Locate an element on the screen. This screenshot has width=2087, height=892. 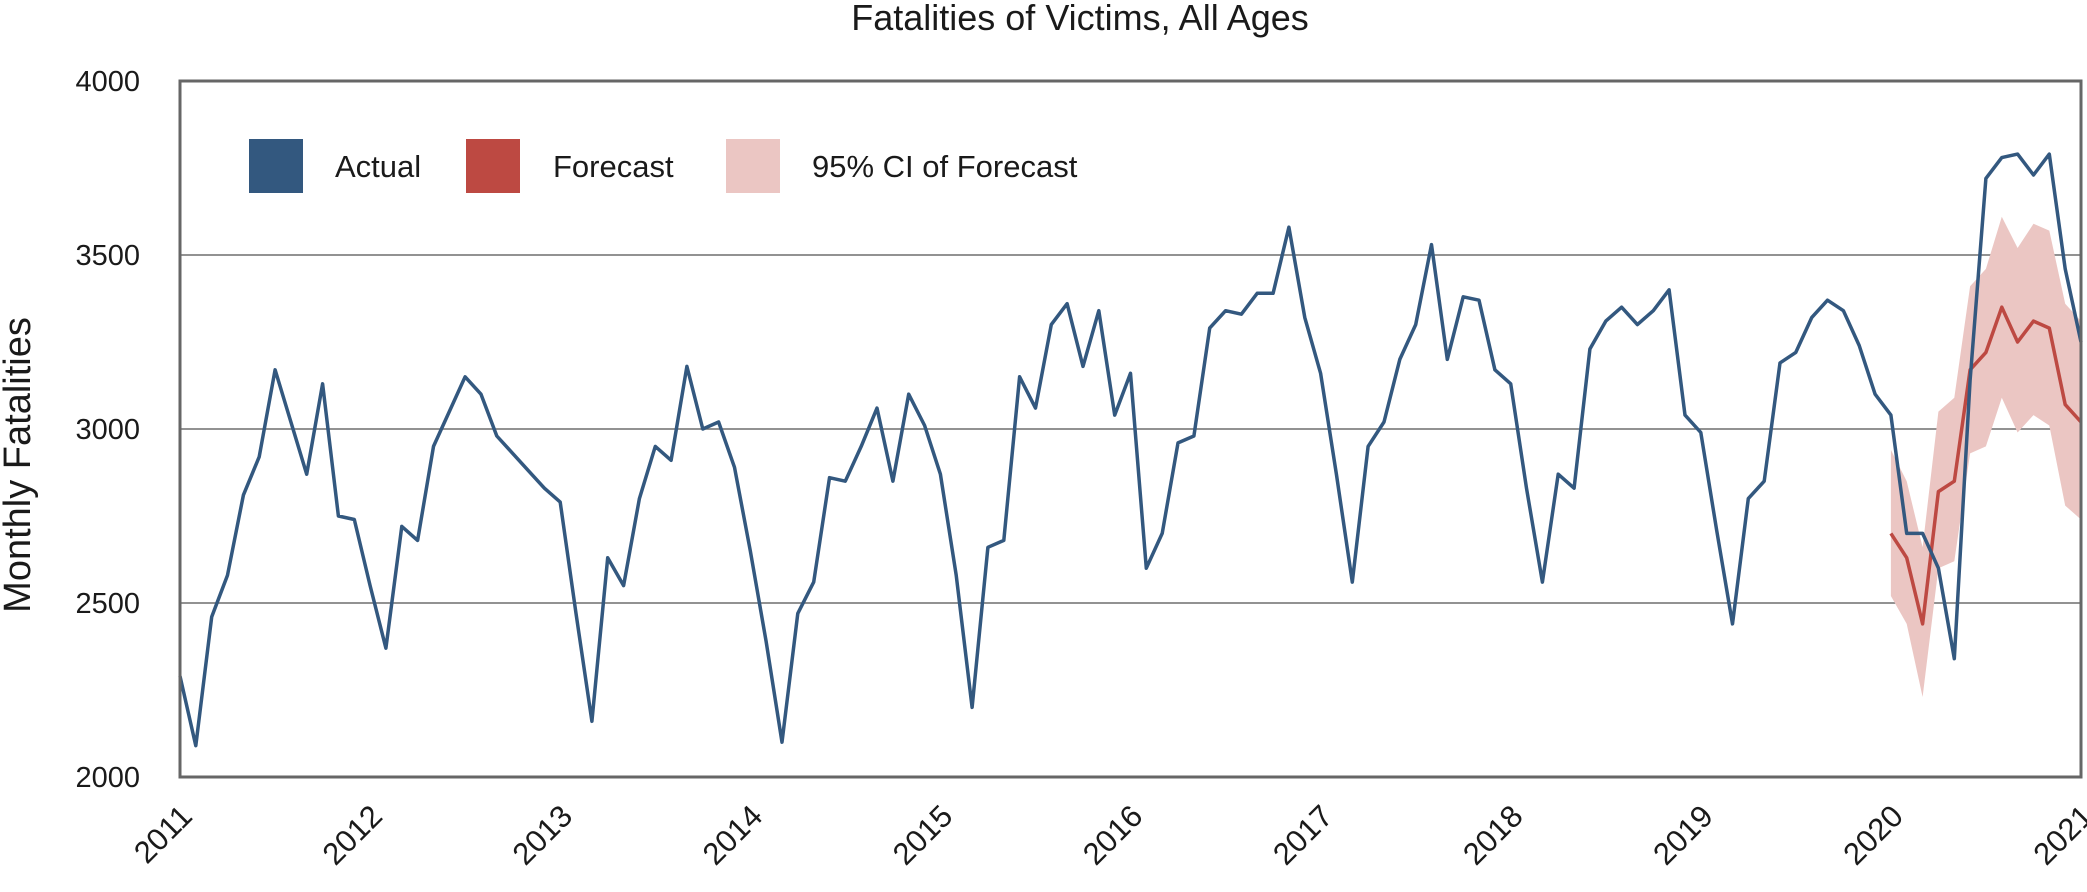
x-tick-label-2015: 2015 is located at coordinates (923, 835).